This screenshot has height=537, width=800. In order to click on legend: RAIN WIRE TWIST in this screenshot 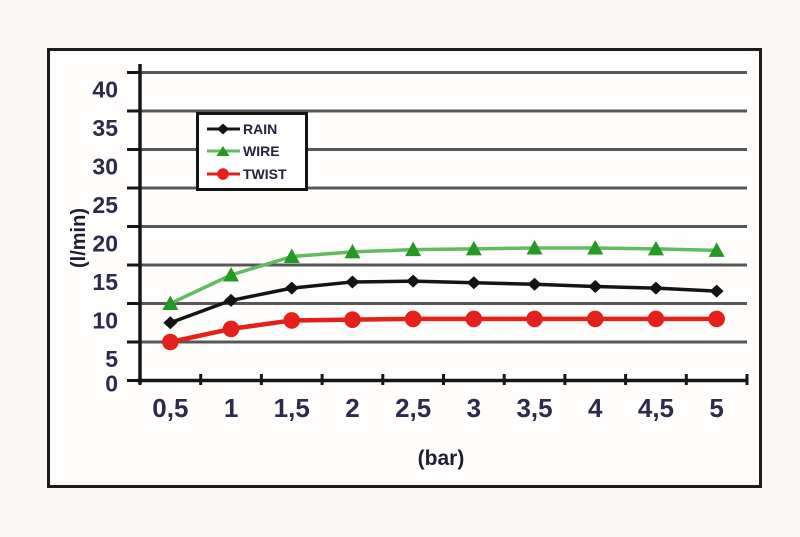, I will do `click(252, 151)`.